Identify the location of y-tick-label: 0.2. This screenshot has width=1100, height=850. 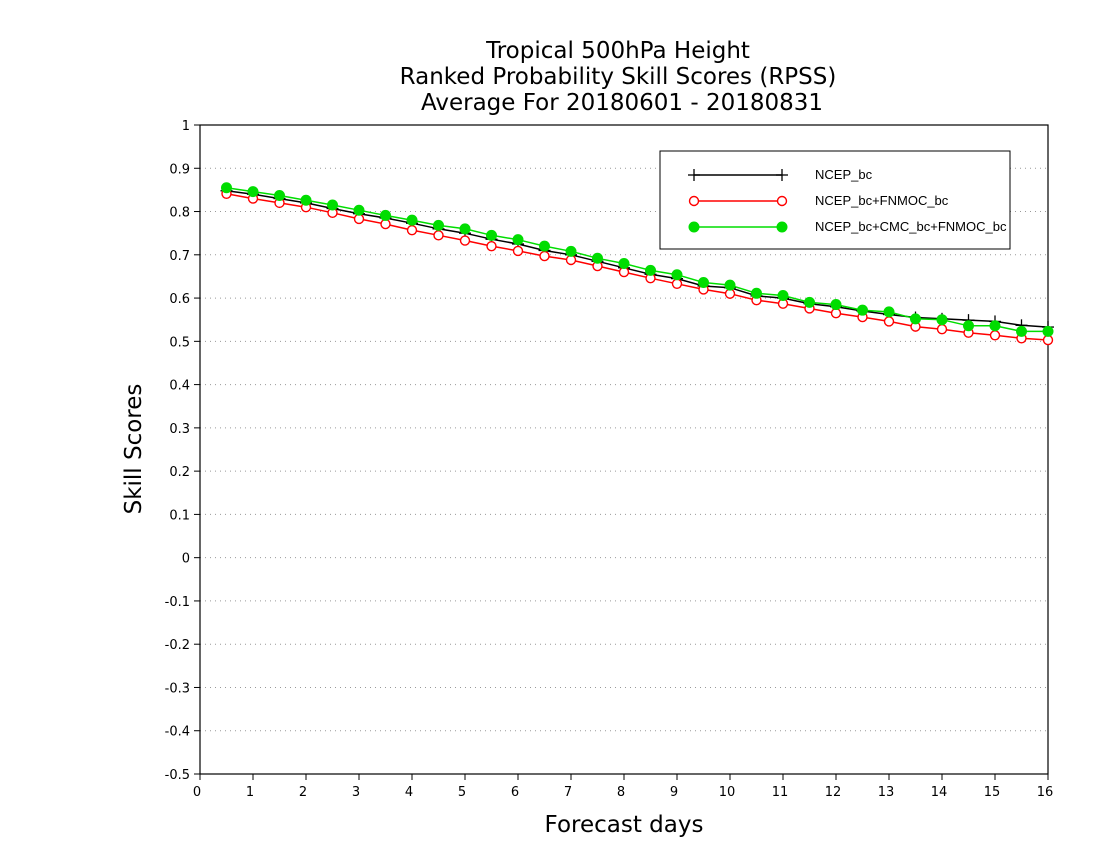
(179, 472).